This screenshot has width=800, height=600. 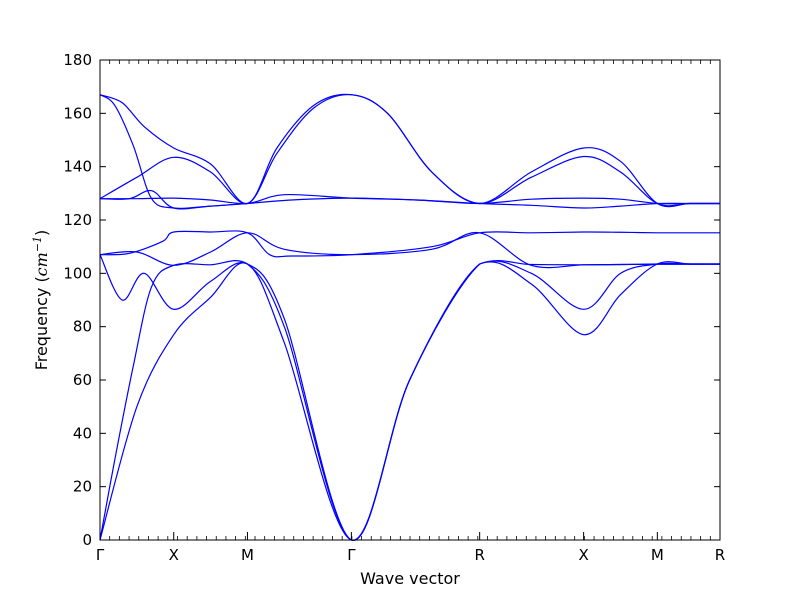 I want to click on y-axis-label: Frequency (cm−1), so click(x=41, y=300).